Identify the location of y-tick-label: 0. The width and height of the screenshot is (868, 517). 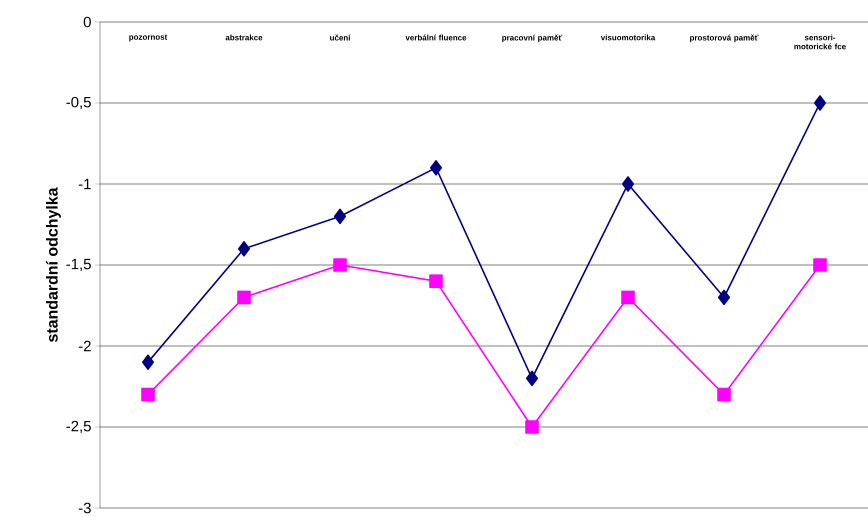
(87, 22).